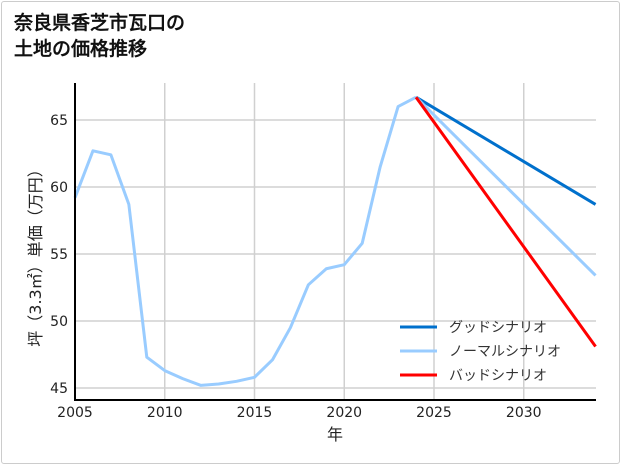 Image resolution: width=621 pixels, height=465 pixels. Describe the element at coordinates (59, 188) in the screenshot. I see `y-tick-label: 60` at that location.